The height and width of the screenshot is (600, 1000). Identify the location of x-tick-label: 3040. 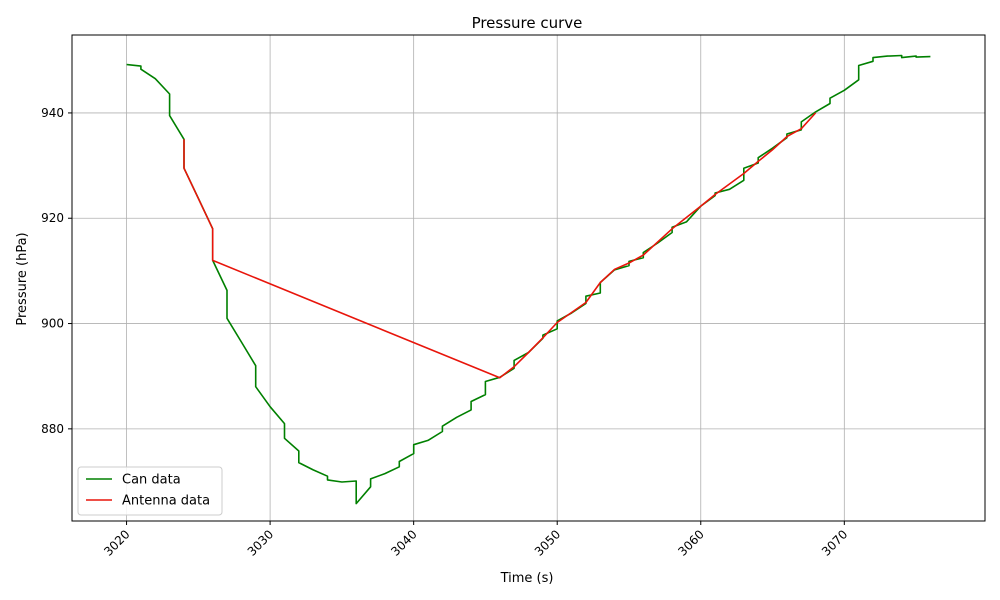
(403, 542).